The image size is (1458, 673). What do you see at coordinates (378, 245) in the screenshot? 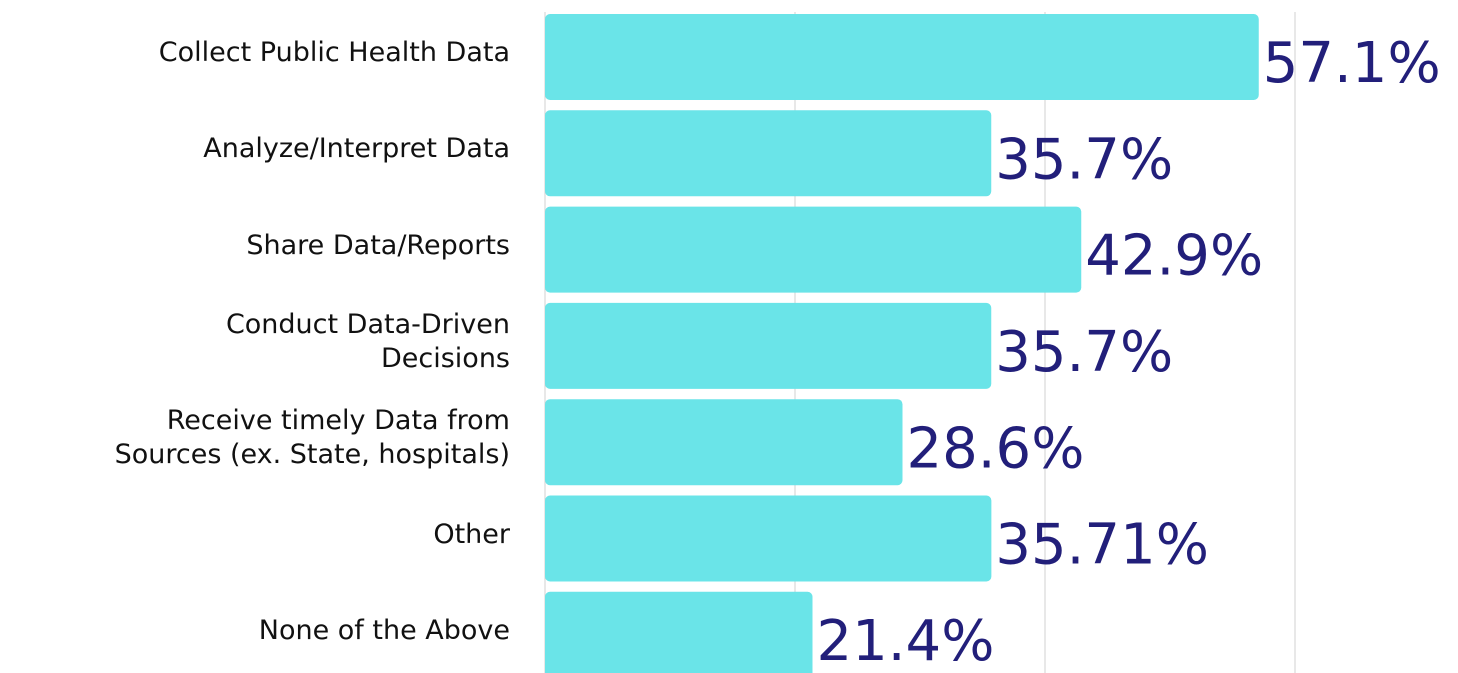
I see `category-label: Share Data/Reports` at bounding box center [378, 245].